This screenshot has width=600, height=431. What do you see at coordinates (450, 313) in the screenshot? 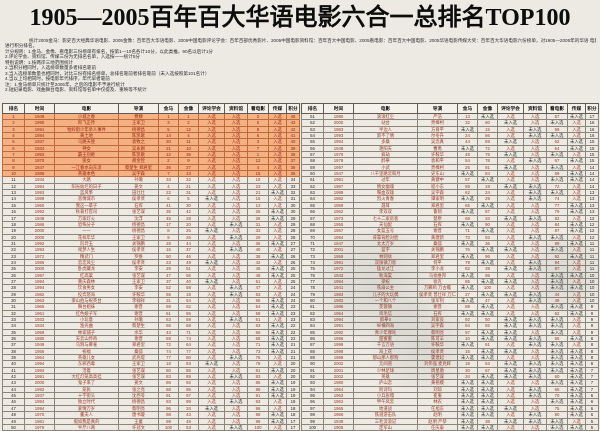
I see `table-row: 82 1954 鸡毛信 石挥 未入选 未入选 入选 入选 52 未入选 9` at bounding box center [450, 313].